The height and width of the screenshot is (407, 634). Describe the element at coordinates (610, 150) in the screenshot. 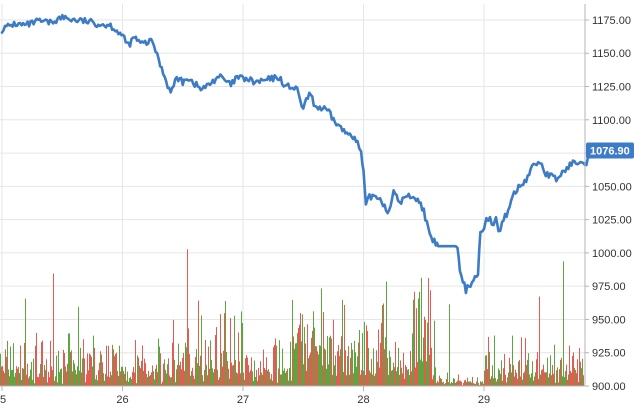

I see `last-price-label-background` at that location.